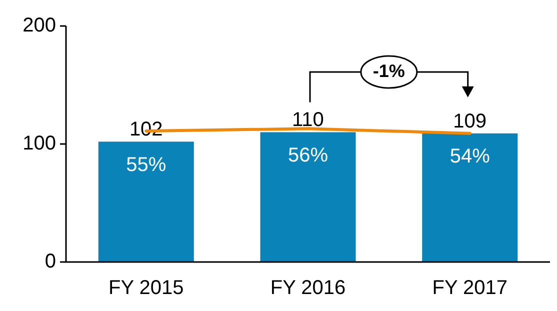 This screenshot has width=557, height=311. Describe the element at coordinates (50, 261) in the screenshot. I see `y-tick-label: 0` at that location.